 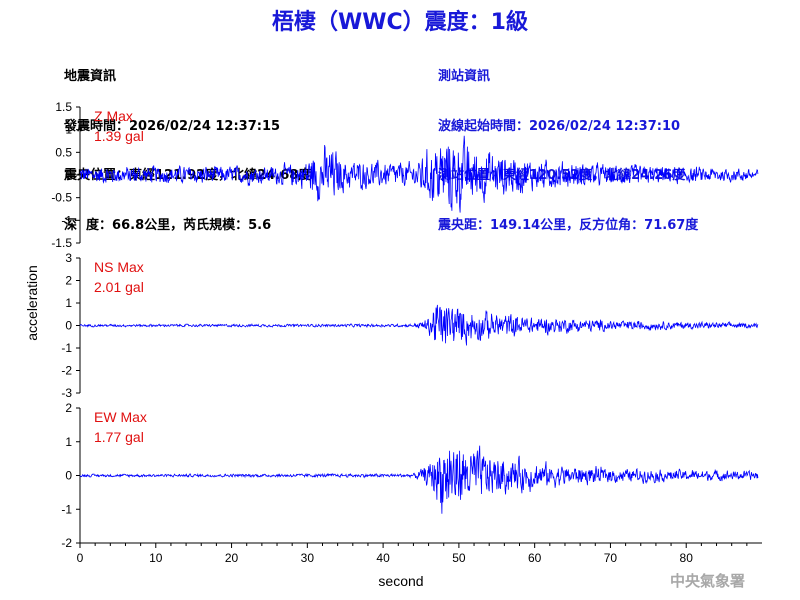 What do you see at coordinates (119, 136) in the screenshot?
I see `max-value: 1.39 gal` at bounding box center [119, 136].